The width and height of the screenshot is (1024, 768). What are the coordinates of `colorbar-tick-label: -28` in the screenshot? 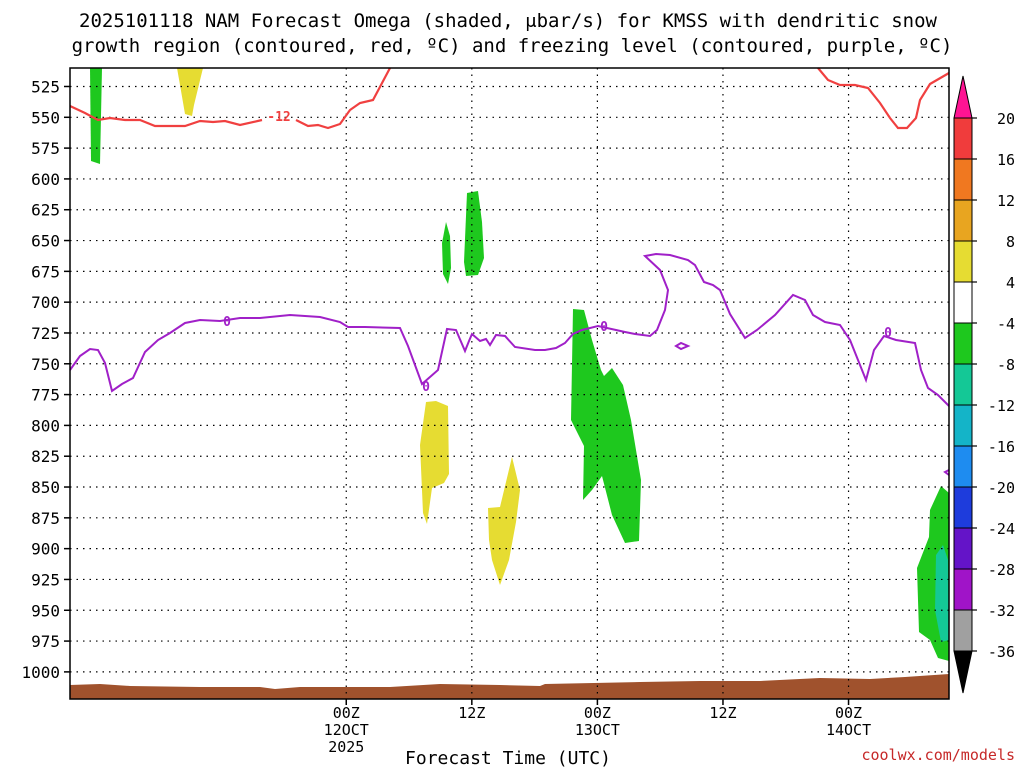 It's located at (1001, 570).